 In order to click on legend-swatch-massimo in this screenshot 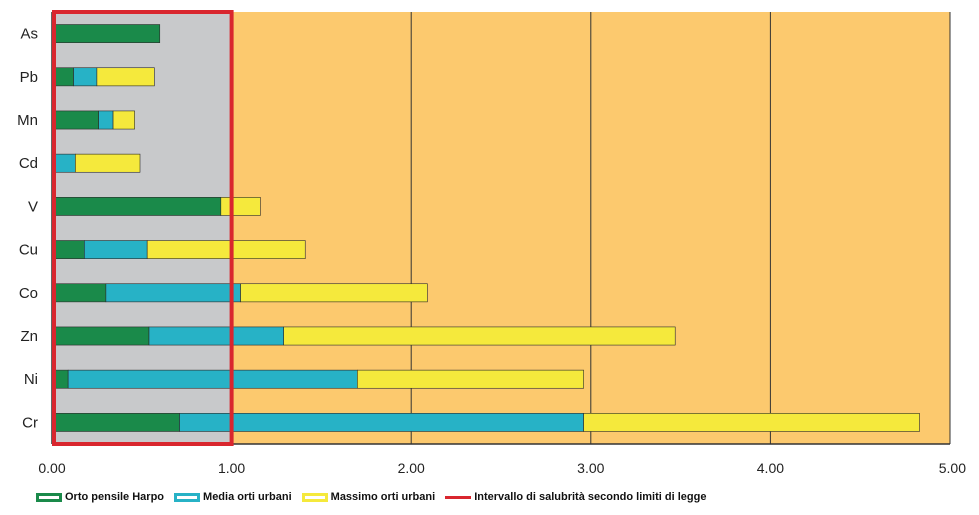, I will do `click(314, 497)`.